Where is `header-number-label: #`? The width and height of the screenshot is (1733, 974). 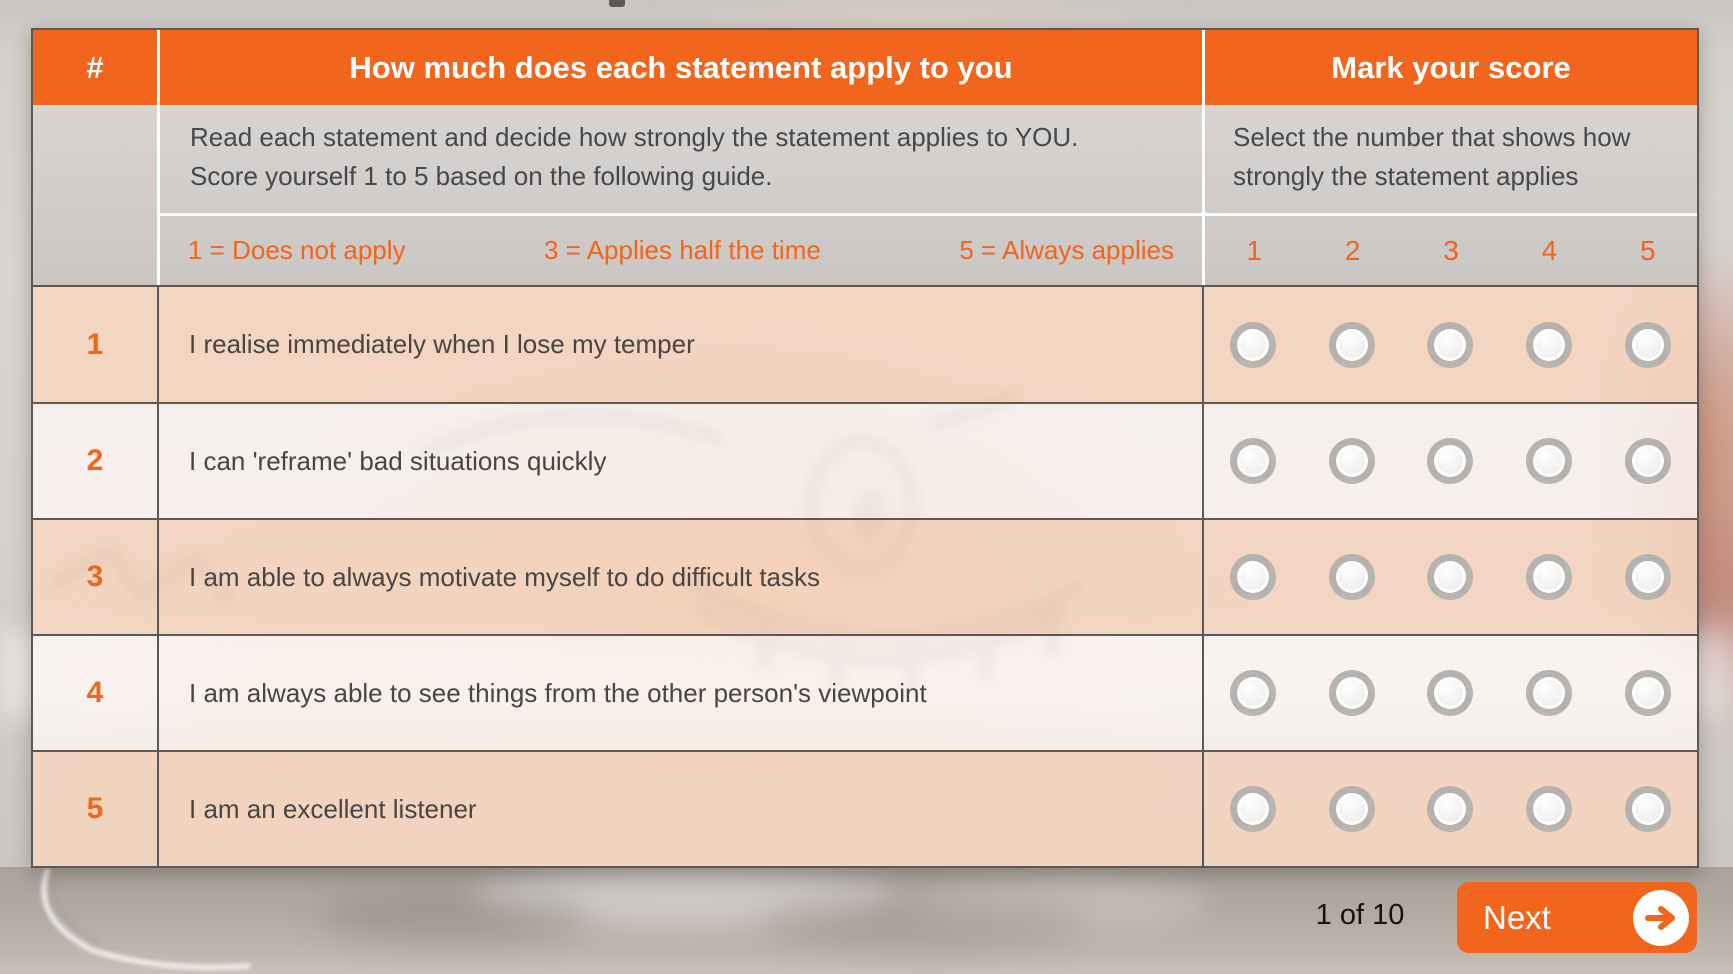
header-number-label: # is located at coordinates (95, 67).